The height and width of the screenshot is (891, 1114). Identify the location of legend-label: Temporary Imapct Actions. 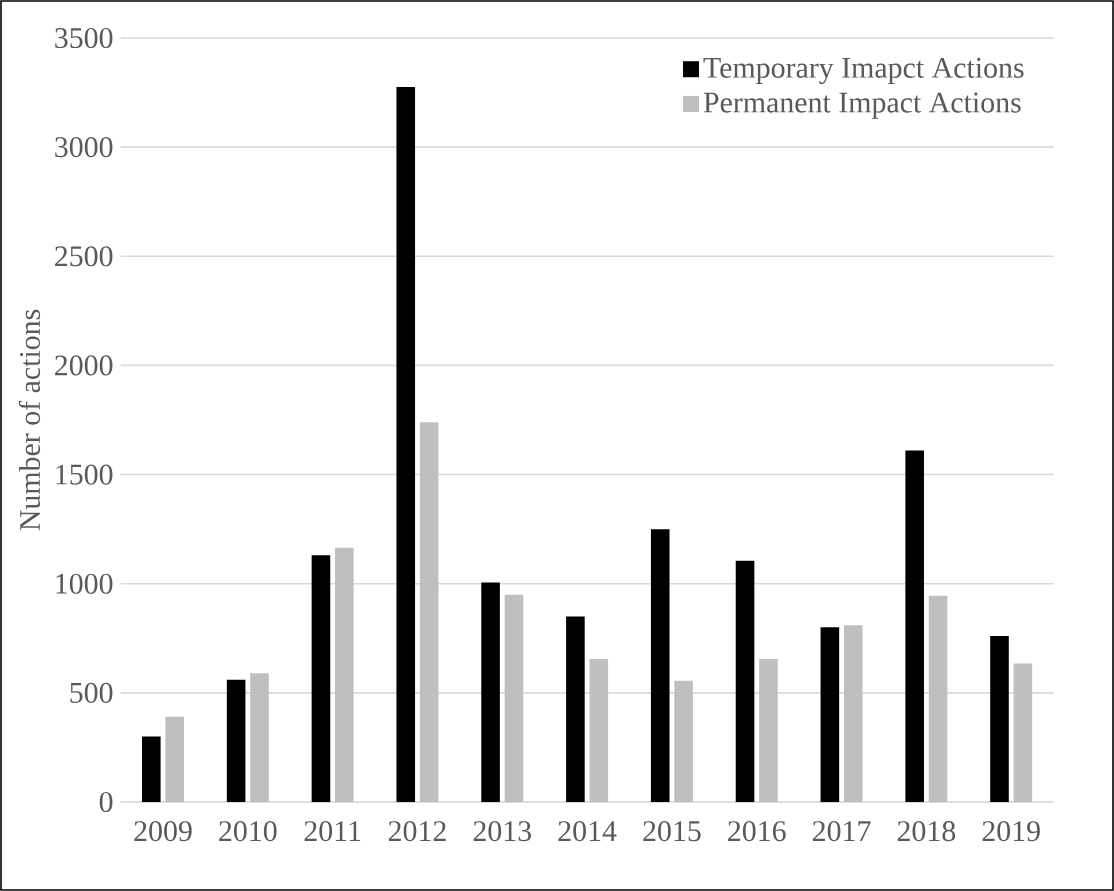
(863, 71).